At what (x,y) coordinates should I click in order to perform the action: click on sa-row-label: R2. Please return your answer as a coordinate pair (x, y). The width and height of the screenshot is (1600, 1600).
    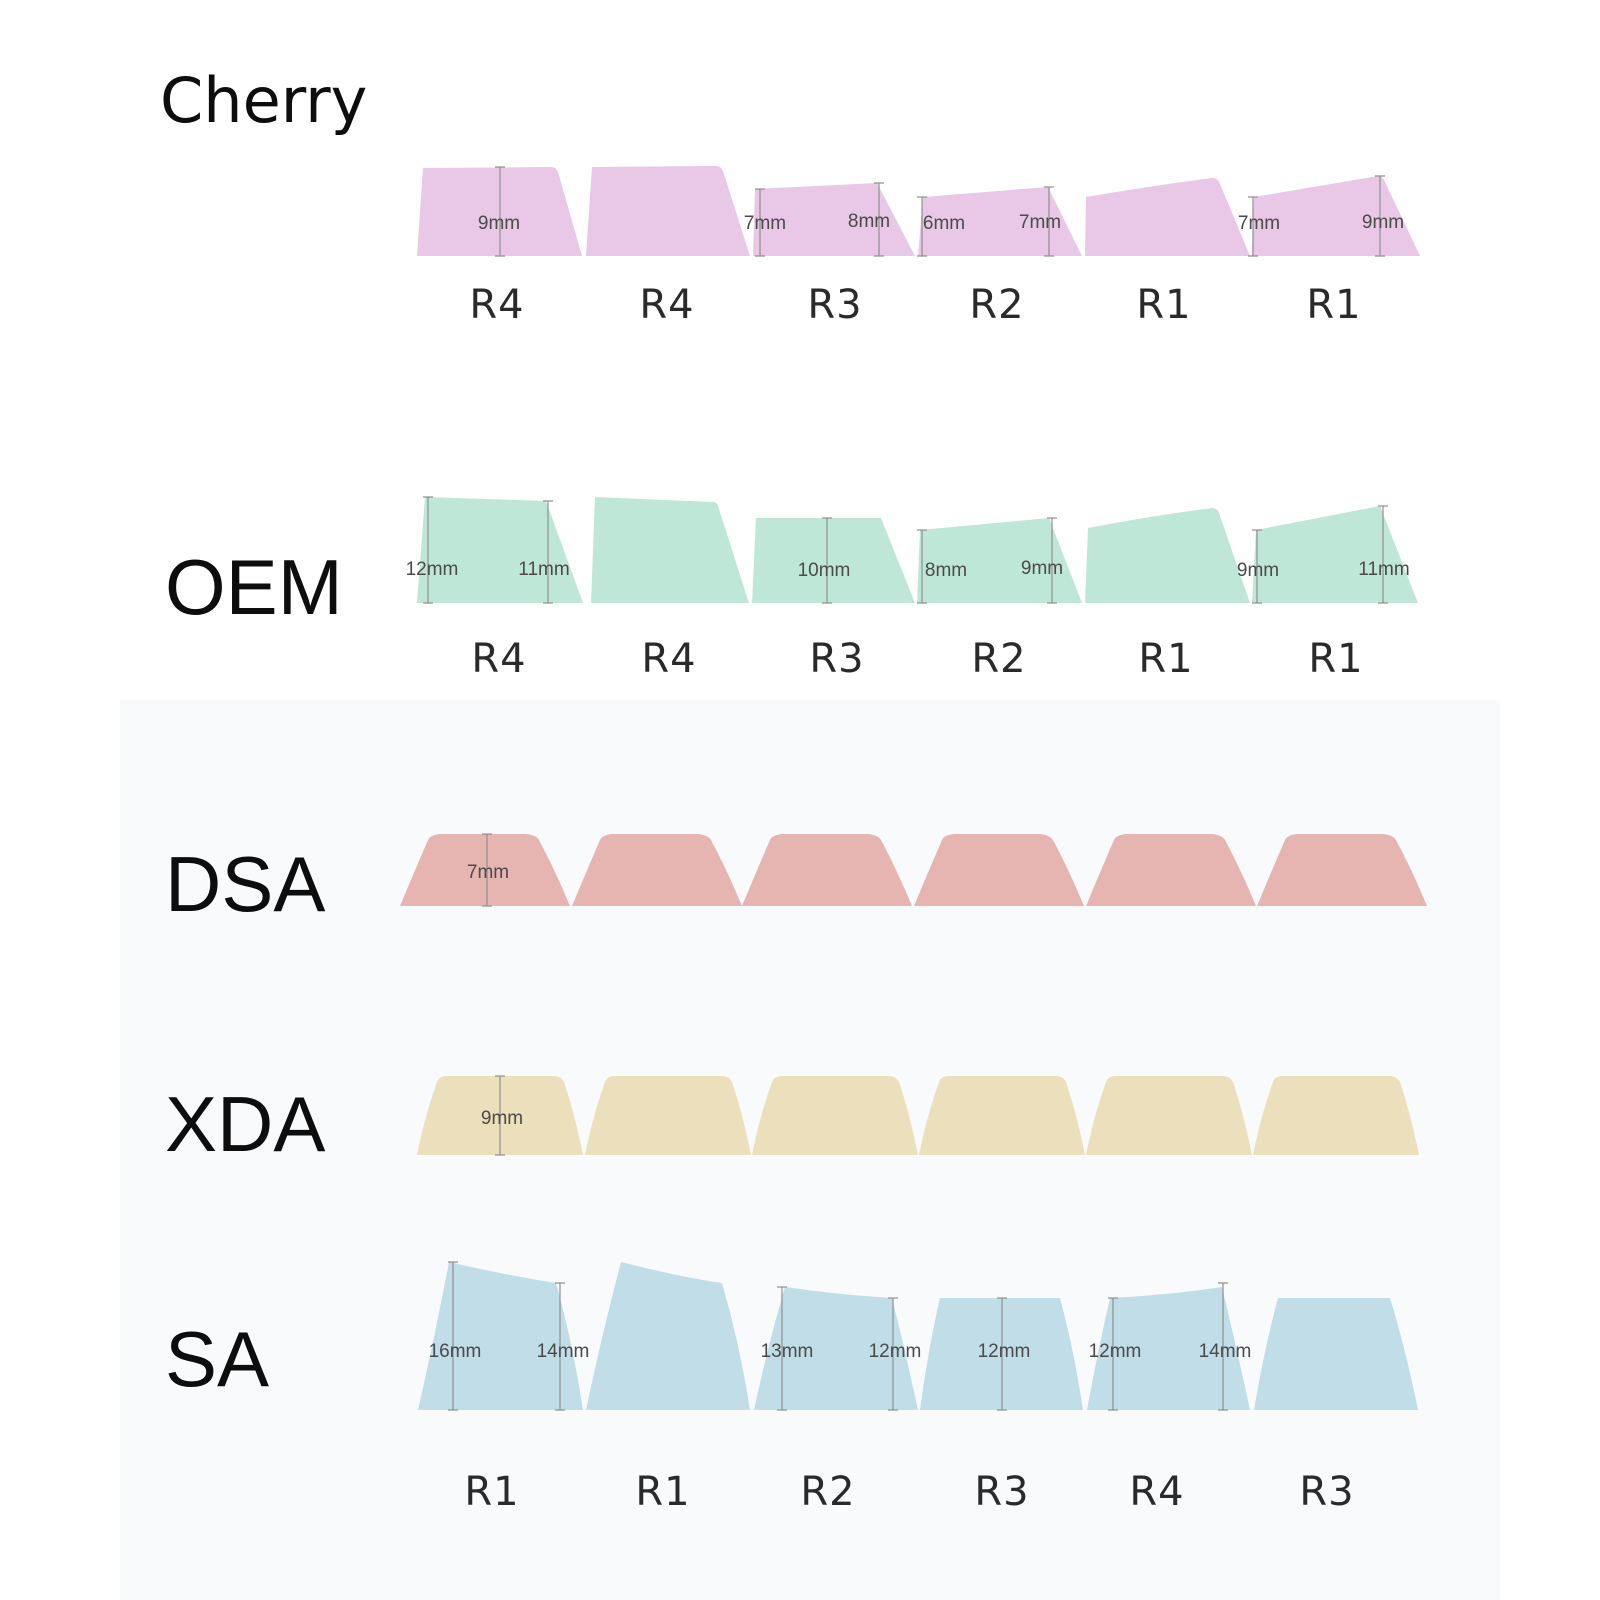
    Looking at the image, I should click on (827, 1492).